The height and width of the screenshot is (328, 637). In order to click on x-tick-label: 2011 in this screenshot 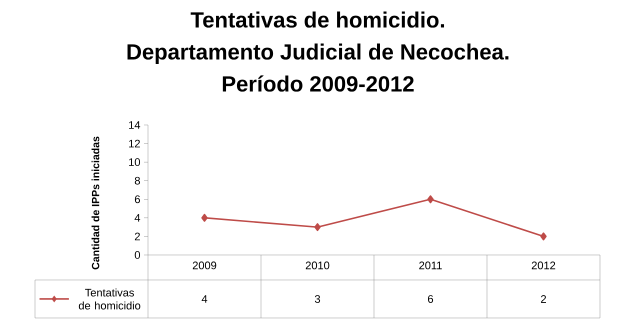, I will do `click(430, 266)`.